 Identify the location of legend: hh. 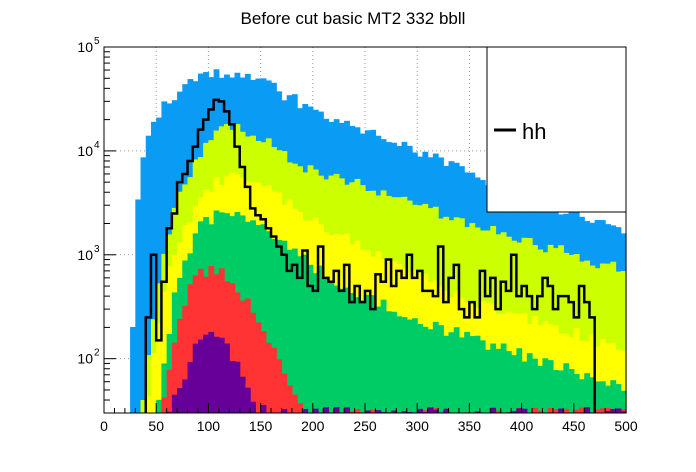
(556, 129).